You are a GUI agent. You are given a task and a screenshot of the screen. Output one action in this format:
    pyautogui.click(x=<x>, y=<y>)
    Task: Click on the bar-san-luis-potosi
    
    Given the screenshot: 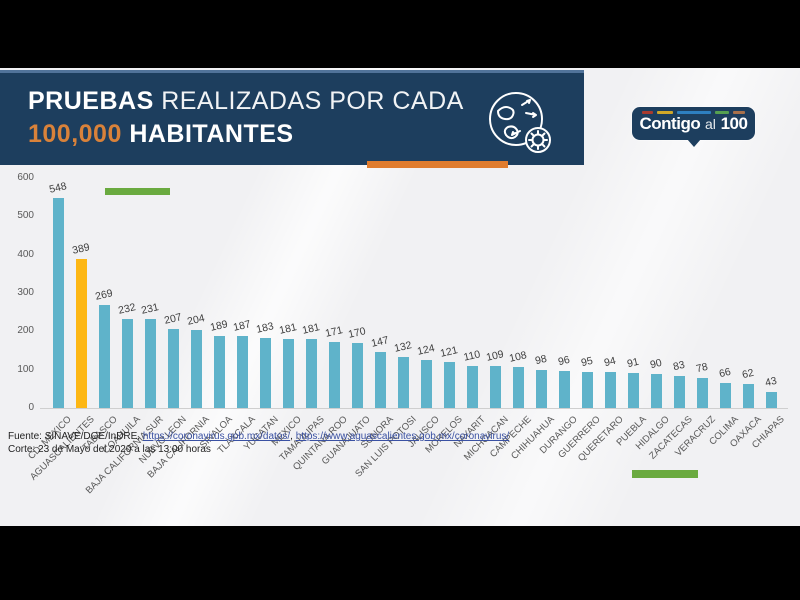 What is the action you would take?
    pyautogui.click(x=403, y=382)
    